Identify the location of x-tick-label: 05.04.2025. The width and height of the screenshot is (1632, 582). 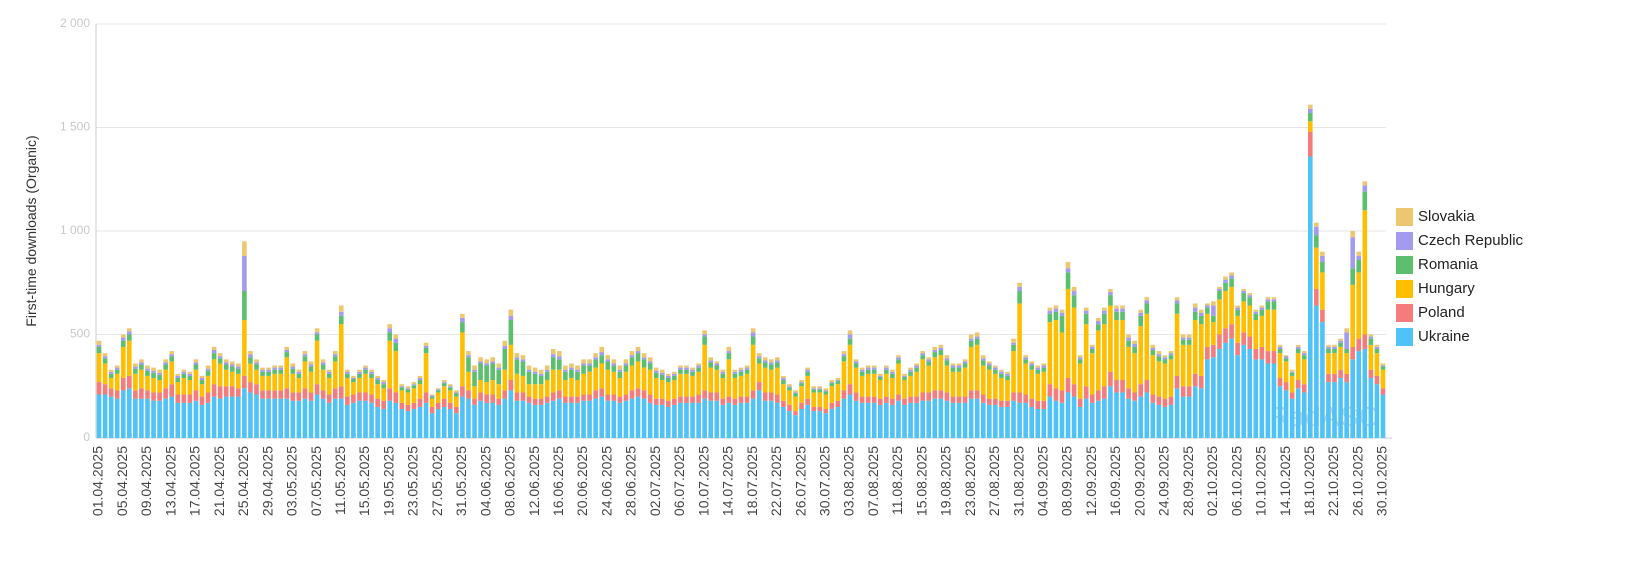
(122, 481).